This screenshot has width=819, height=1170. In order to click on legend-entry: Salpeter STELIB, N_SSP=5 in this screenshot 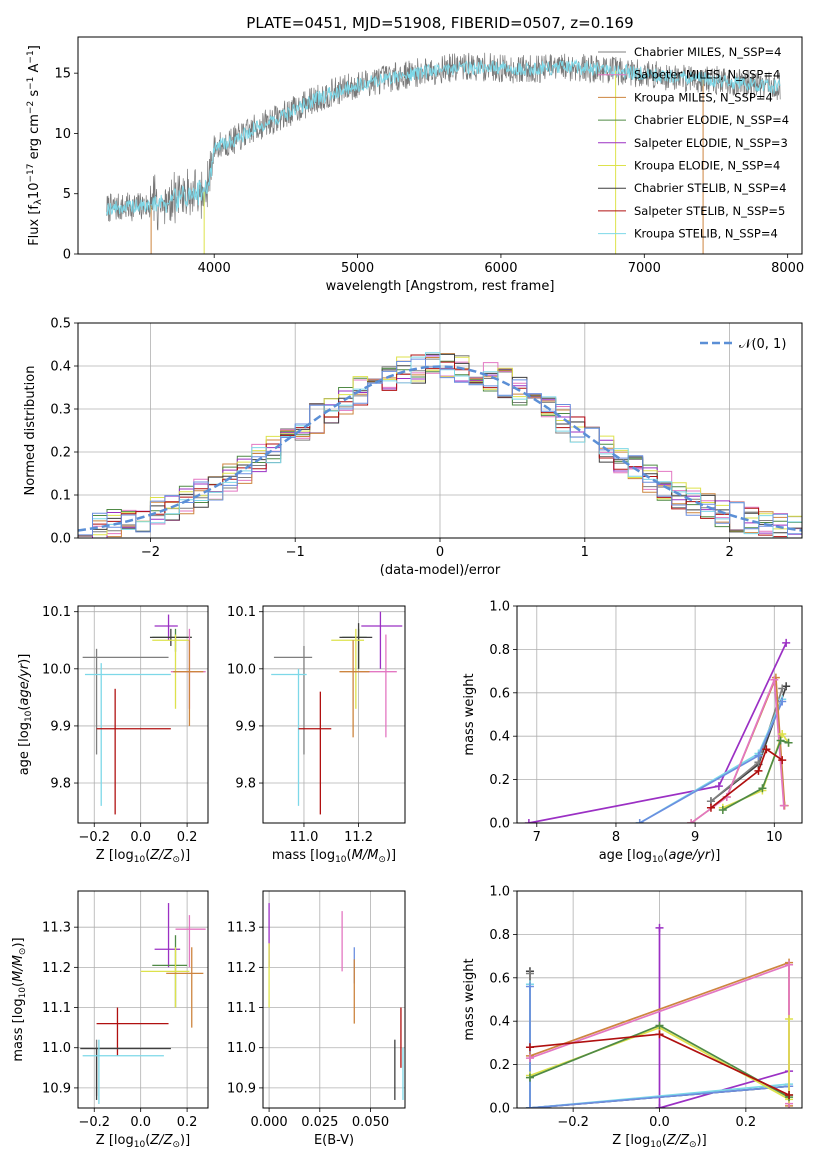, I will do `click(709, 211)`.